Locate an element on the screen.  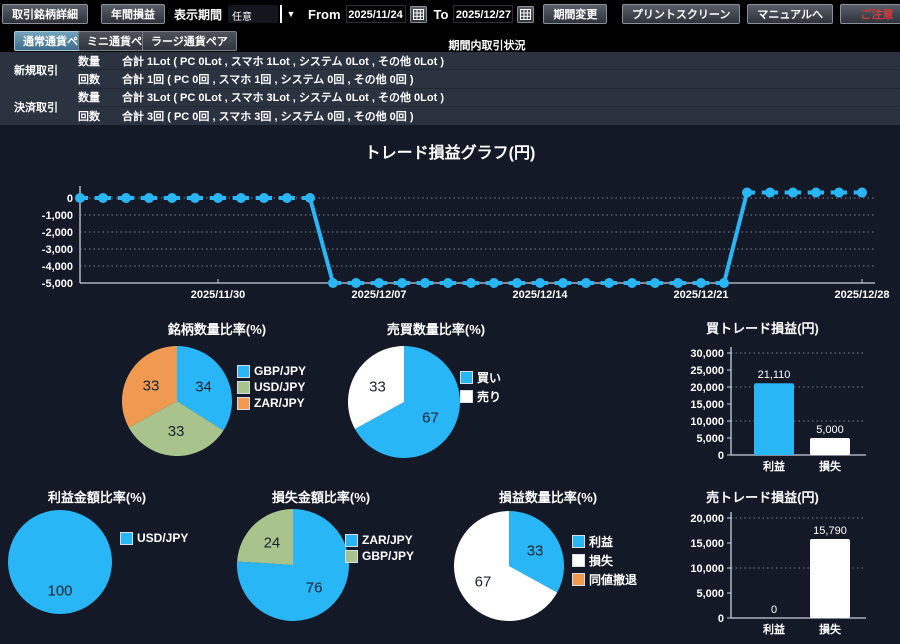
sell-trade-pl-chart: 20,000 15,000 10,000 5,000 0 0 利益 15,790 損失 is located at coordinates (778, 574).